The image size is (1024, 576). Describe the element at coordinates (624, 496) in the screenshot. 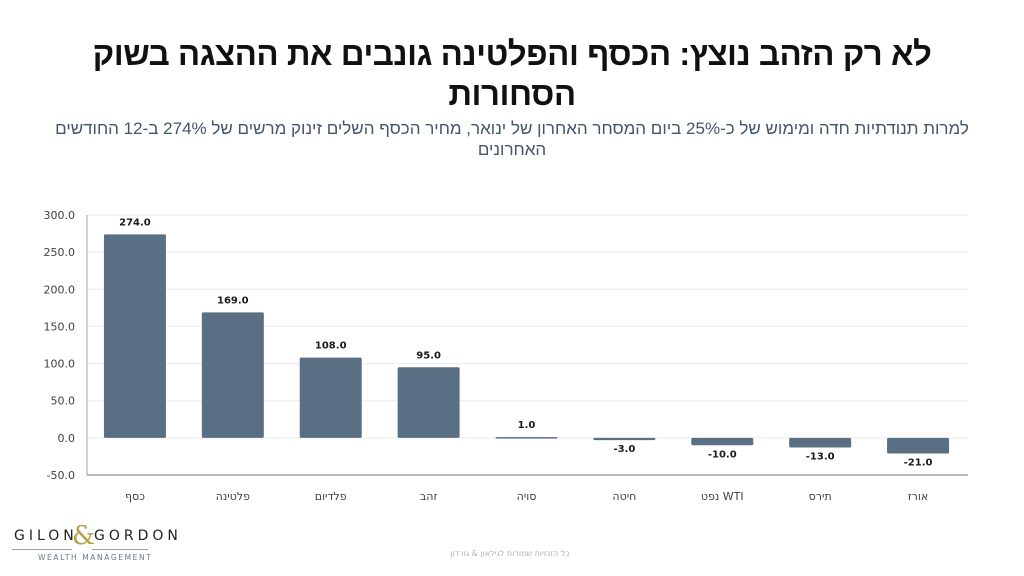

I see `x-tick-label: חיטה` at that location.